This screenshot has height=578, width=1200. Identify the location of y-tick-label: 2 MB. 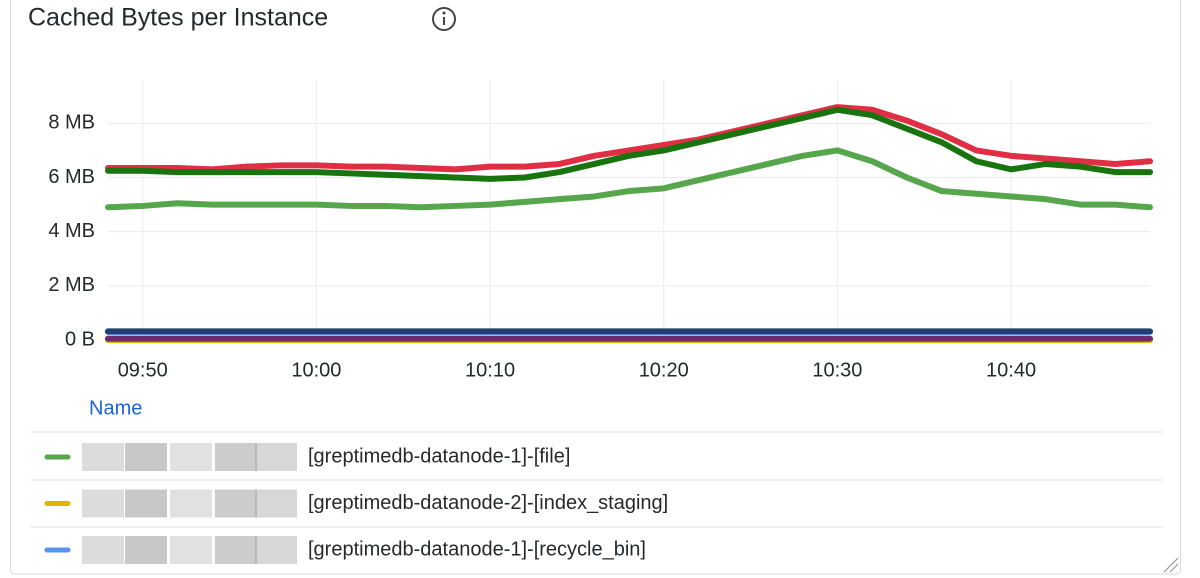
(71, 285).